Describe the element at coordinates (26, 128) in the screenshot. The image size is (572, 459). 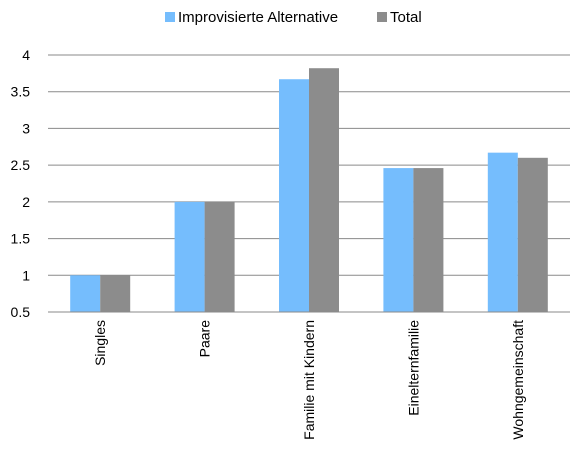
I see `y-tick-label: 3` at that location.